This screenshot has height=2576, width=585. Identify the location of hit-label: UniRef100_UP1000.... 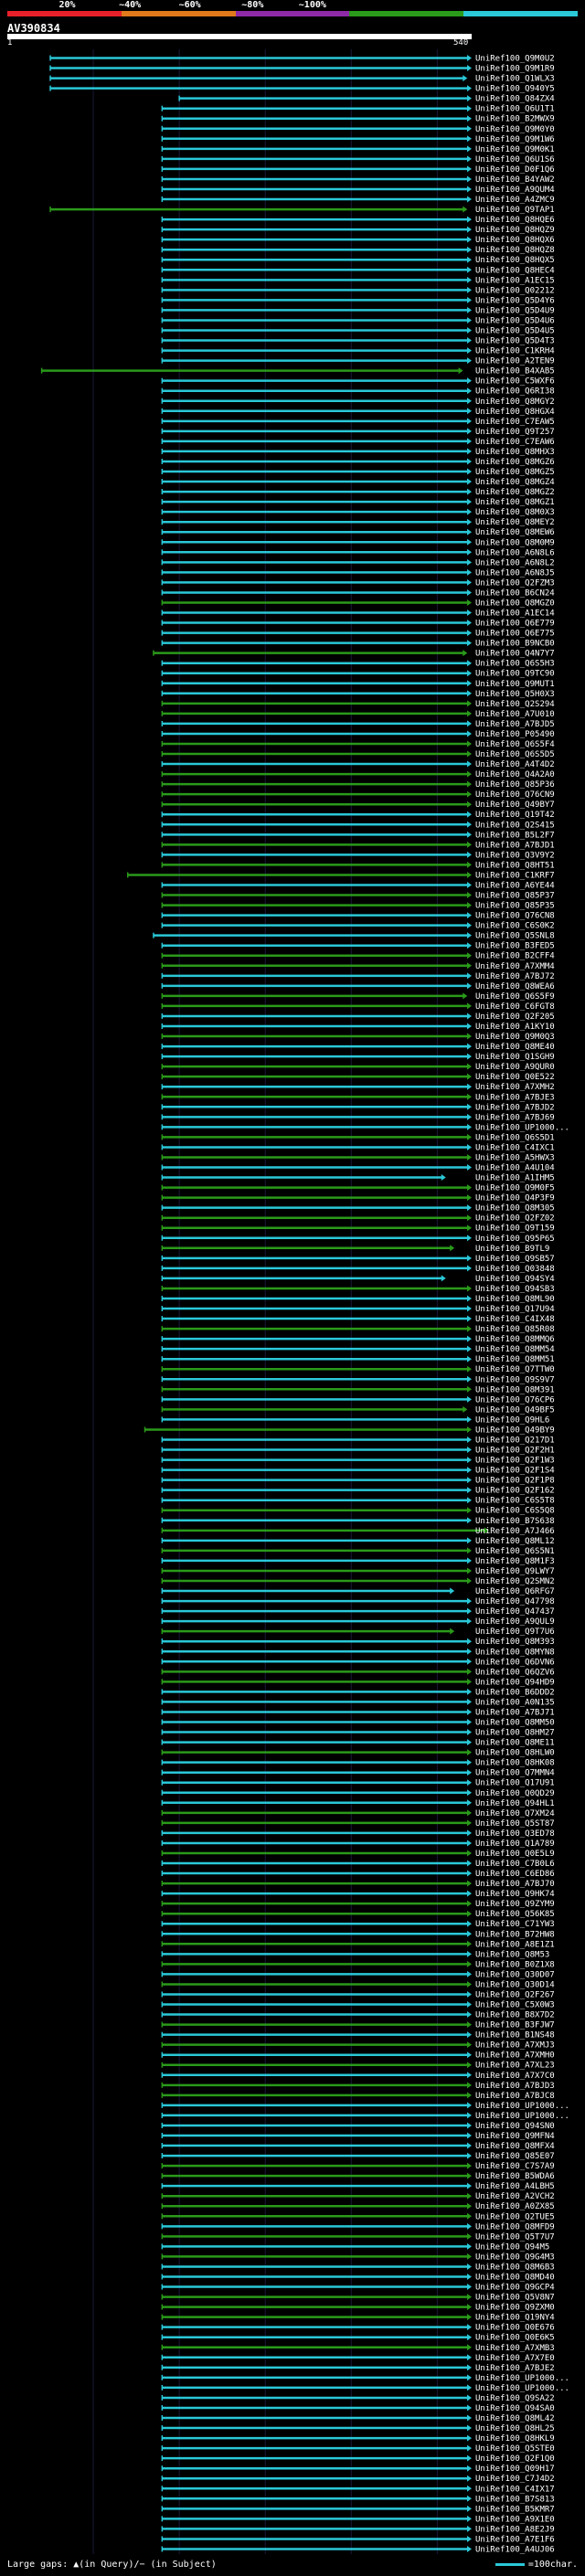
(522, 2388).